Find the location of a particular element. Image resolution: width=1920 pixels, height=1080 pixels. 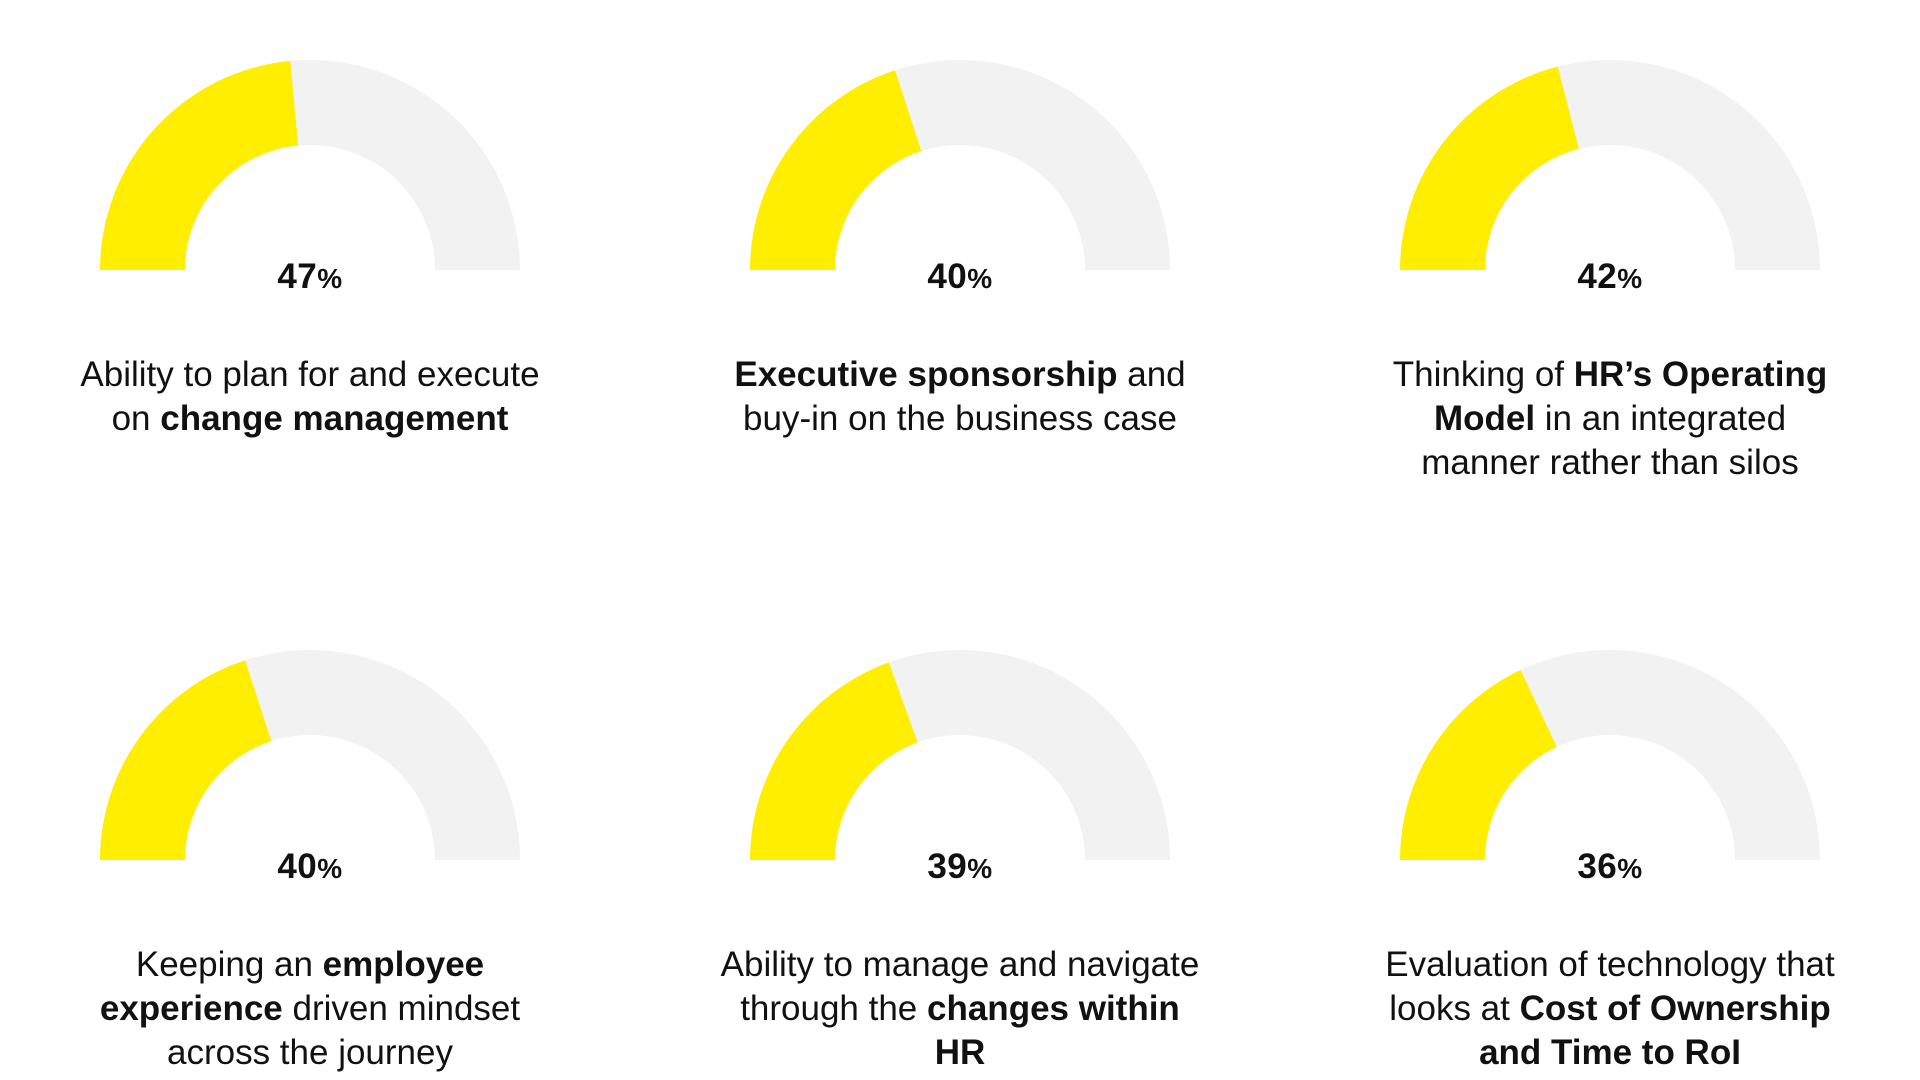

gauge-caption-text: Ability to plan for and execute on is located at coordinates (310, 396).